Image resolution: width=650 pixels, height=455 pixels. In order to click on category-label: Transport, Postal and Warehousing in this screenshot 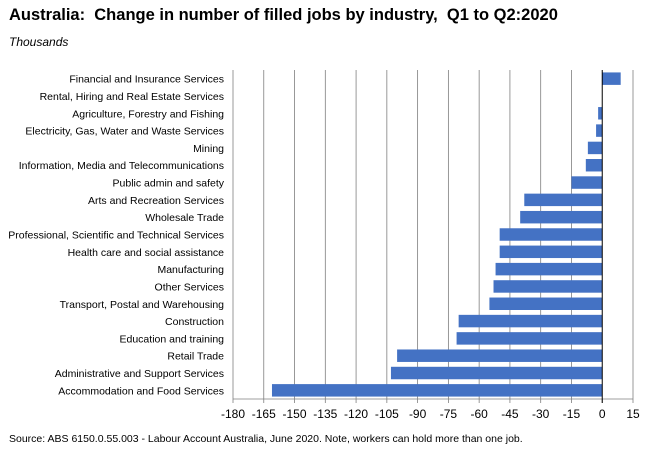, I will do `click(142, 305)`.